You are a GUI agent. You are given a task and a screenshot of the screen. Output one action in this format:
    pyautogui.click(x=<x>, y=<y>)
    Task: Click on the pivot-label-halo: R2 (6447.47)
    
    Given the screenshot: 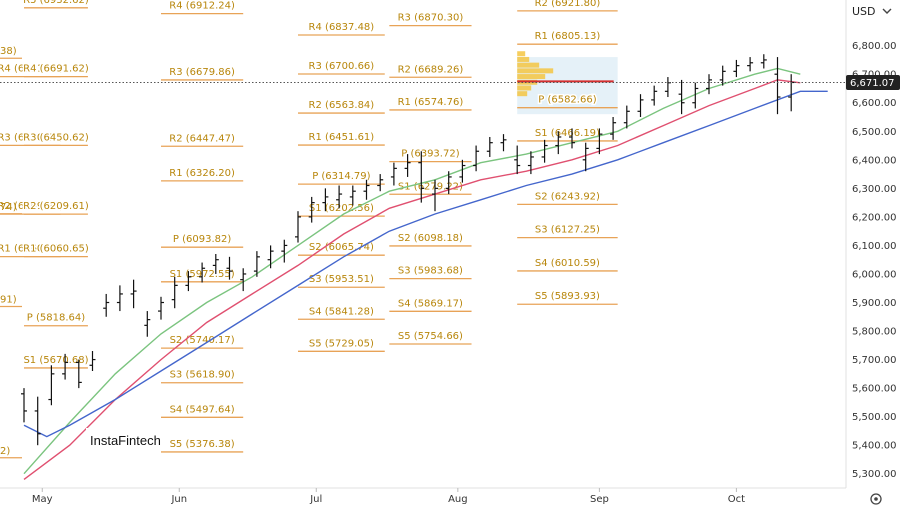 What is the action you would take?
    pyautogui.click(x=202, y=138)
    